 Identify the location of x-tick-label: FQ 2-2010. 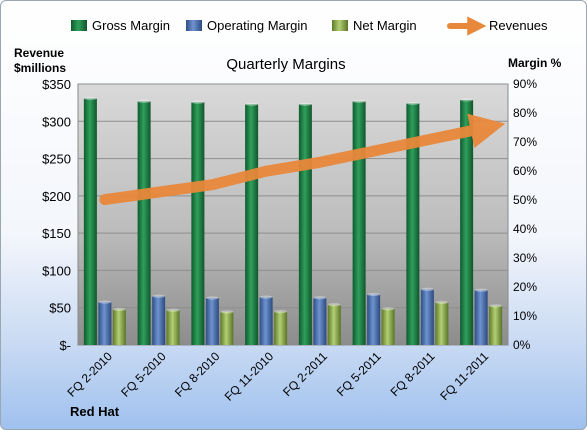
(90, 374).